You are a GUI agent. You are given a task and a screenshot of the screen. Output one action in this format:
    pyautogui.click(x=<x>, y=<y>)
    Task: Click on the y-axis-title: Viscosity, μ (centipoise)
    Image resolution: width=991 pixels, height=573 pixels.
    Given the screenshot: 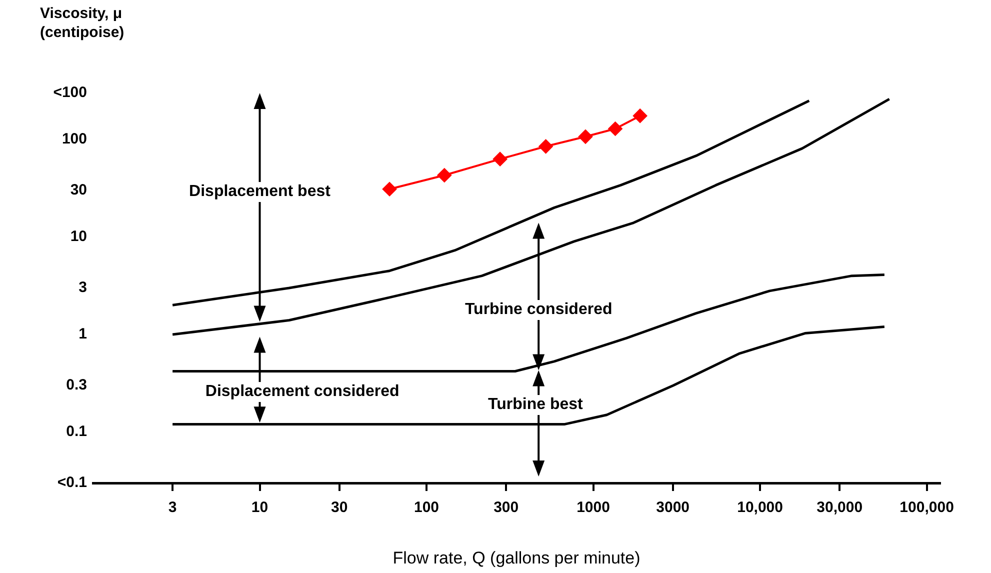 What is the action you would take?
    pyautogui.click(x=83, y=23)
    